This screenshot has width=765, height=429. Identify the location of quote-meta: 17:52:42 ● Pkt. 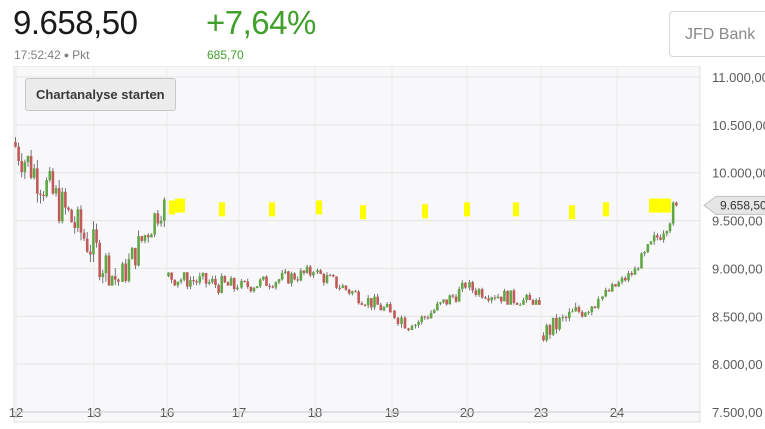
(52, 55).